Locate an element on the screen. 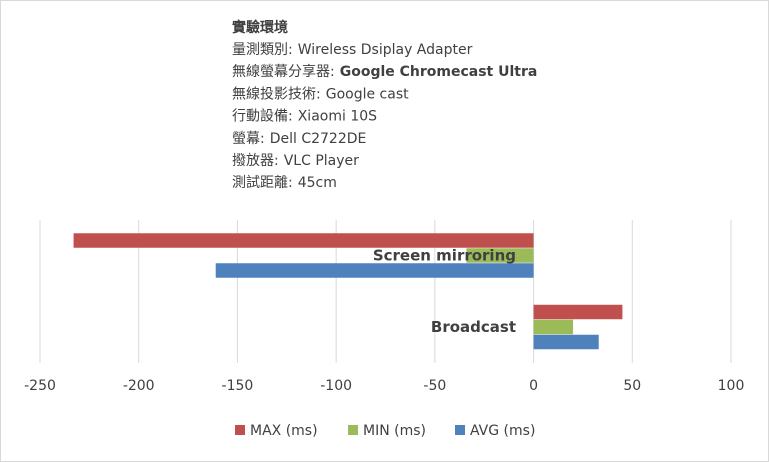  x-tick-label: -150 is located at coordinates (238, 386).